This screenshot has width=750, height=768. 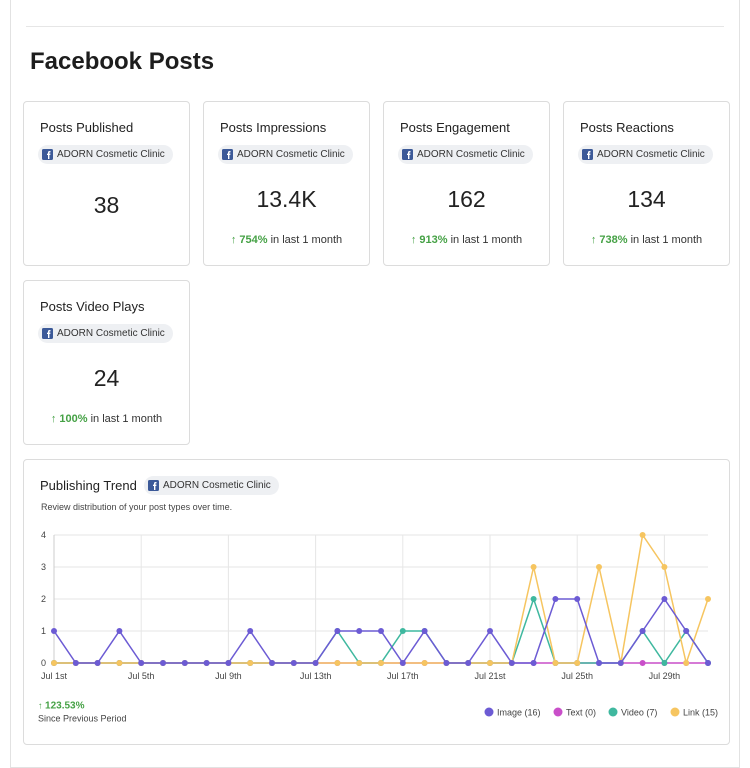 What do you see at coordinates (519, 713) in the screenshot?
I see `legend-label: Image (16)` at bounding box center [519, 713].